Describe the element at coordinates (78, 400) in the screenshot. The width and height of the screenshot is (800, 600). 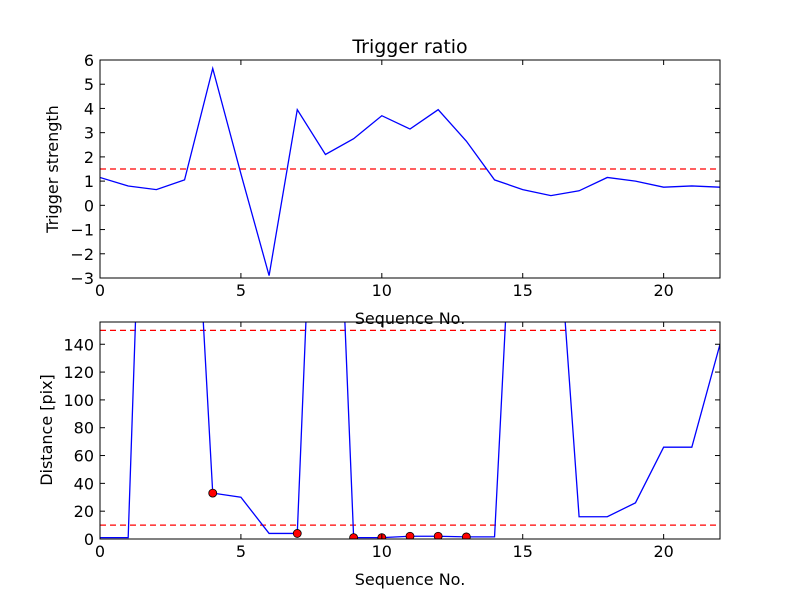
I see `y-tick-label: 100` at that location.